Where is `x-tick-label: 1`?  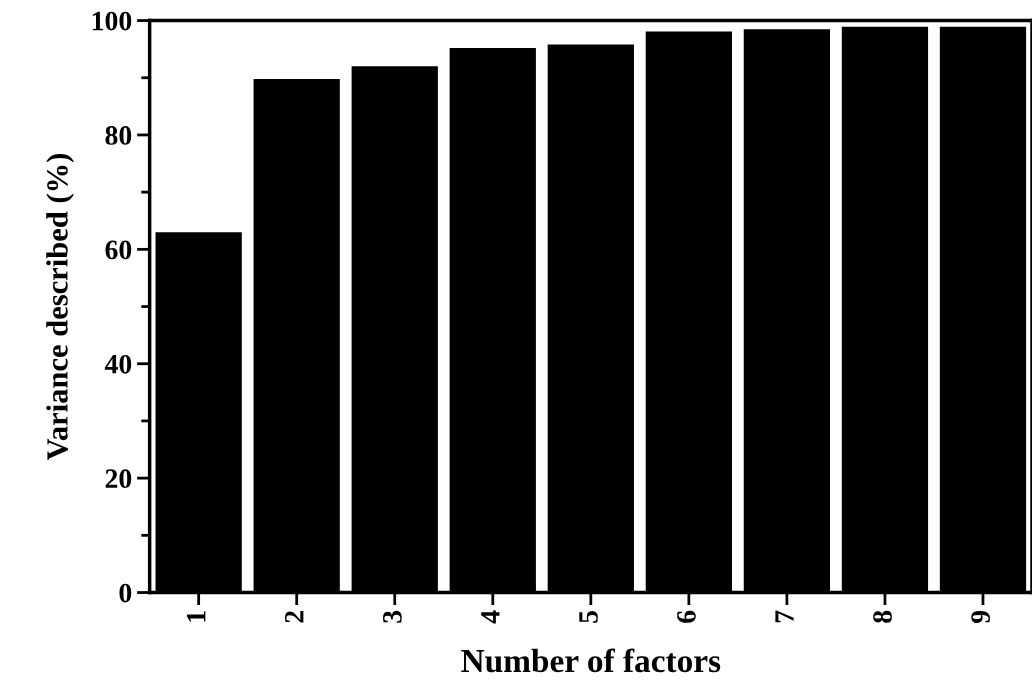 x-tick-label: 1 is located at coordinates (196, 616).